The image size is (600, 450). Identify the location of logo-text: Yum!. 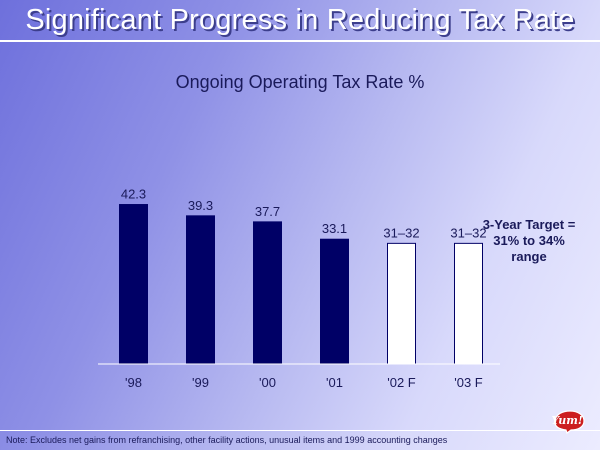
(567, 420).